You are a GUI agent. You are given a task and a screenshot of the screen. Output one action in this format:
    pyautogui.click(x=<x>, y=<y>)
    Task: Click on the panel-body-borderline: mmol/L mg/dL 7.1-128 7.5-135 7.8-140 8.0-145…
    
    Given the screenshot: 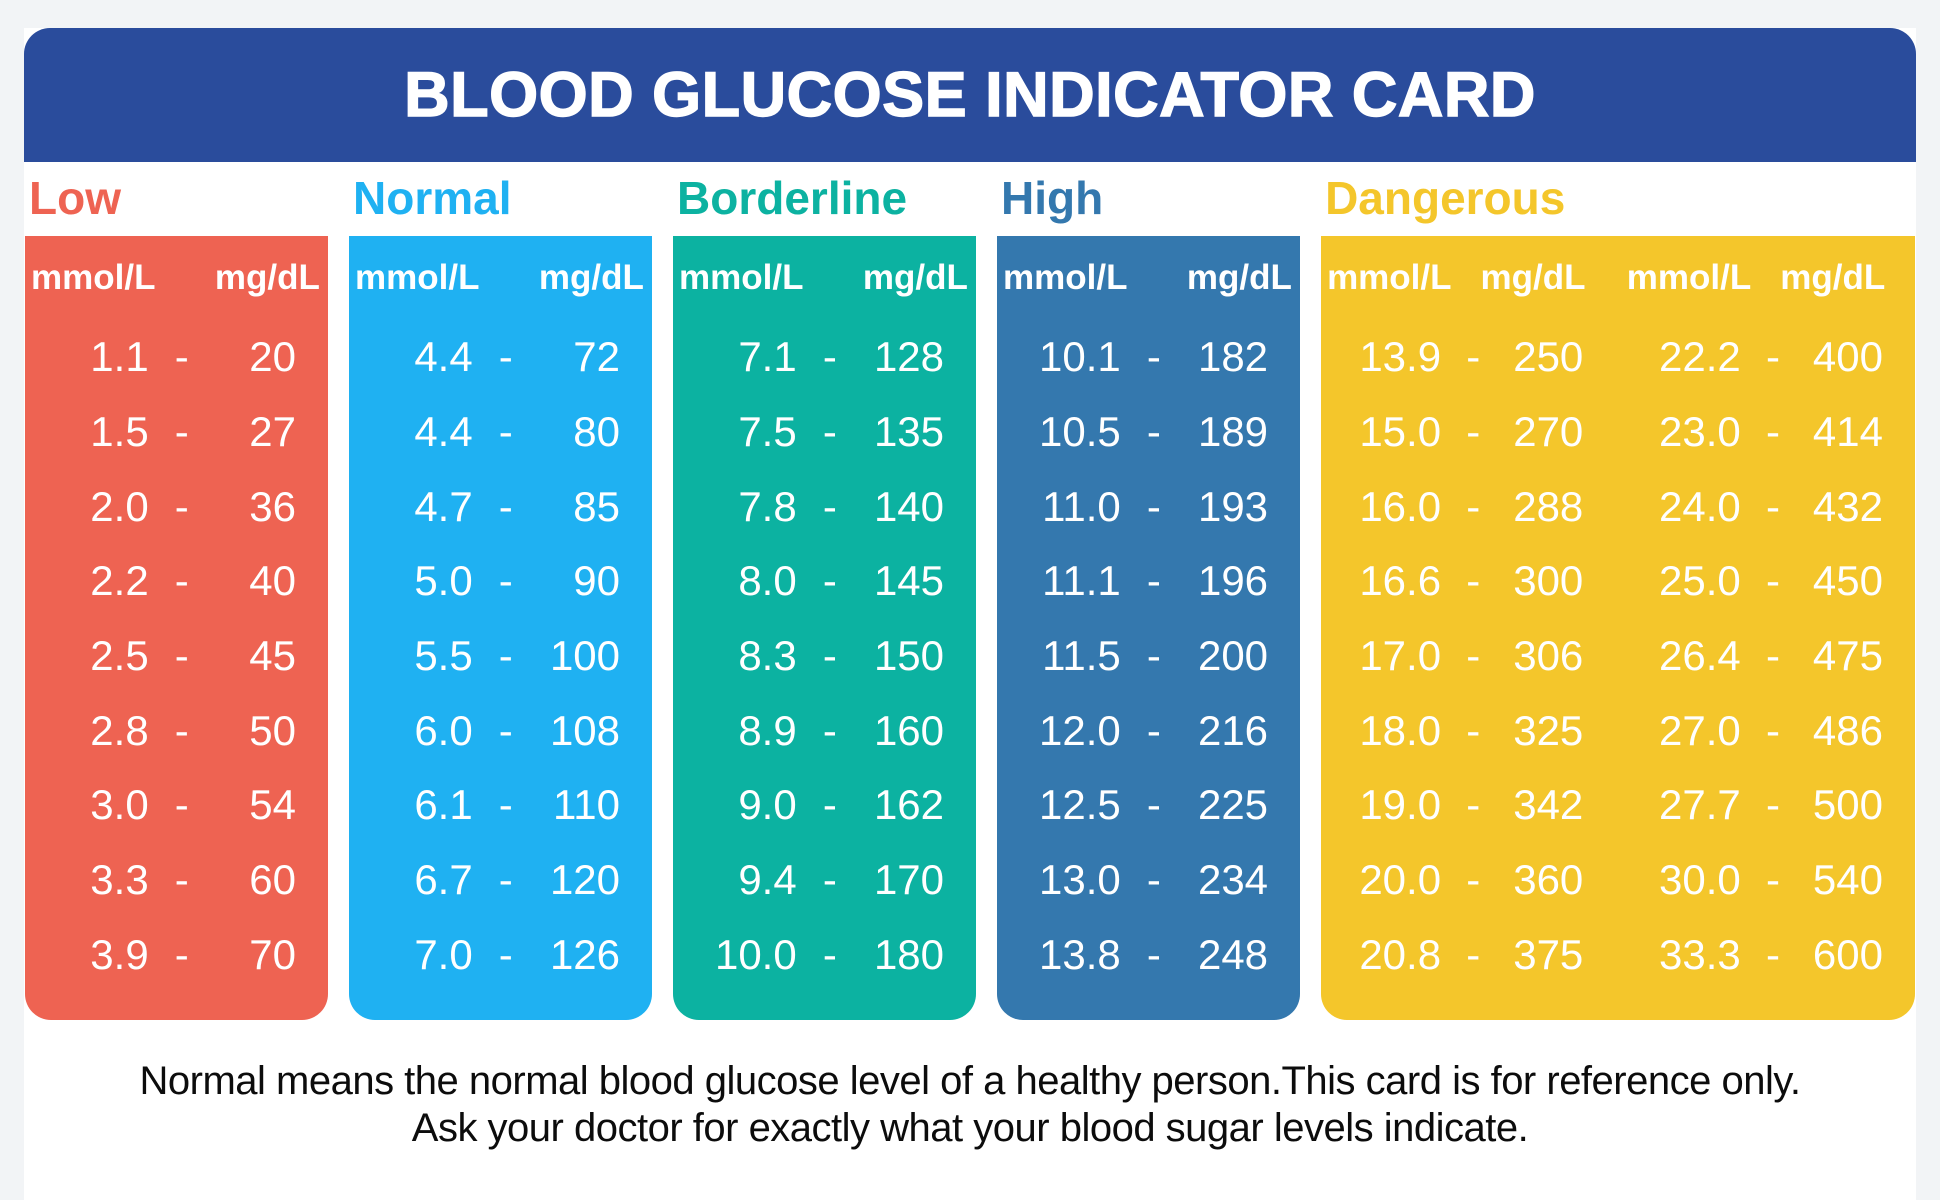 What is the action you would take?
    pyautogui.click(x=825, y=628)
    